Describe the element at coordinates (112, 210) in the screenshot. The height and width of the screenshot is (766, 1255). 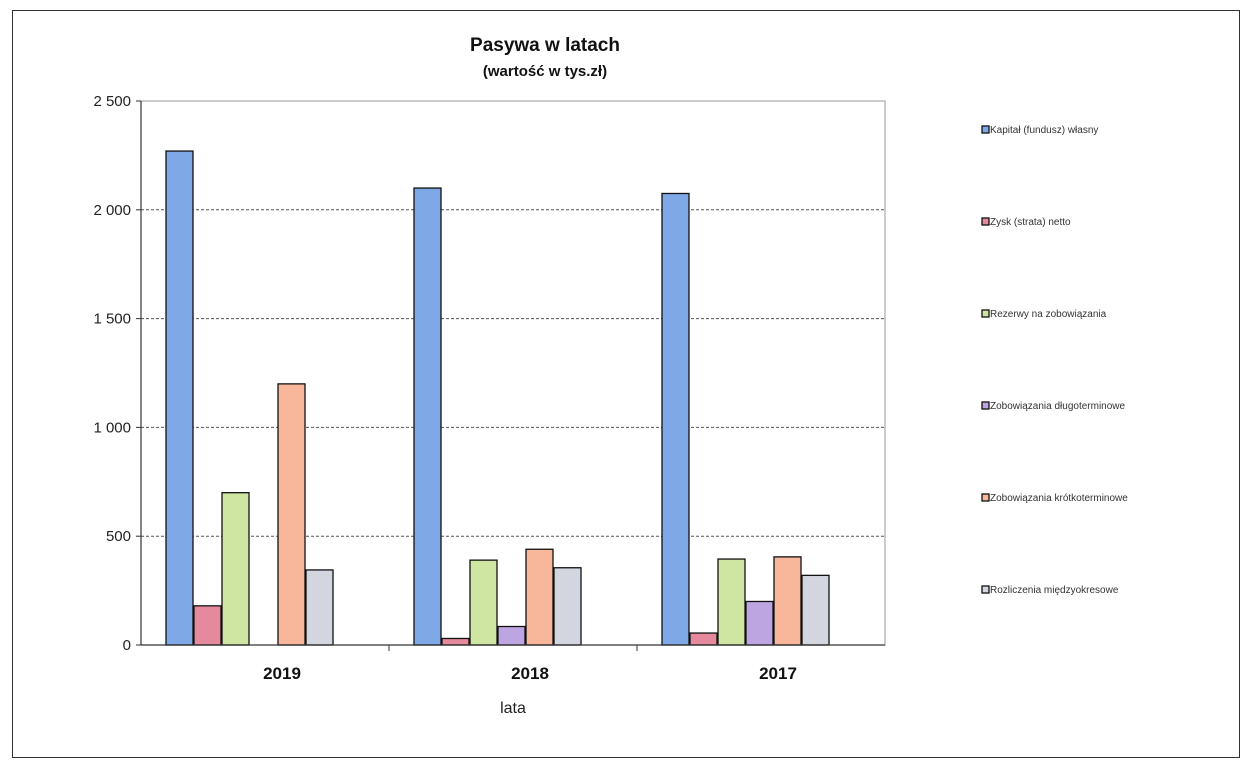
I see `y-tick-label: 2 000` at that location.